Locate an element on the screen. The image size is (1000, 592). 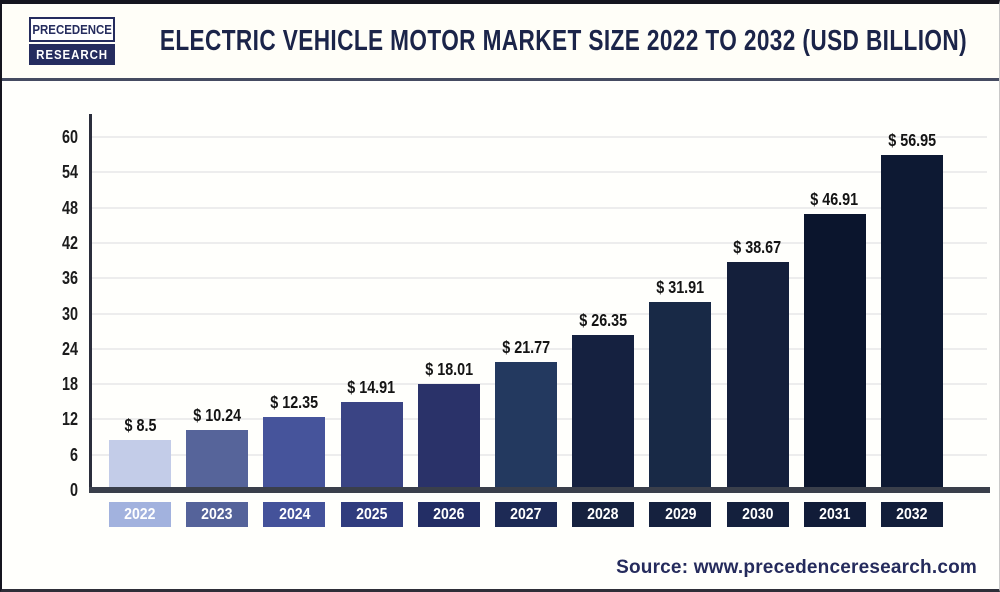
bar-2024 is located at coordinates (294, 453).